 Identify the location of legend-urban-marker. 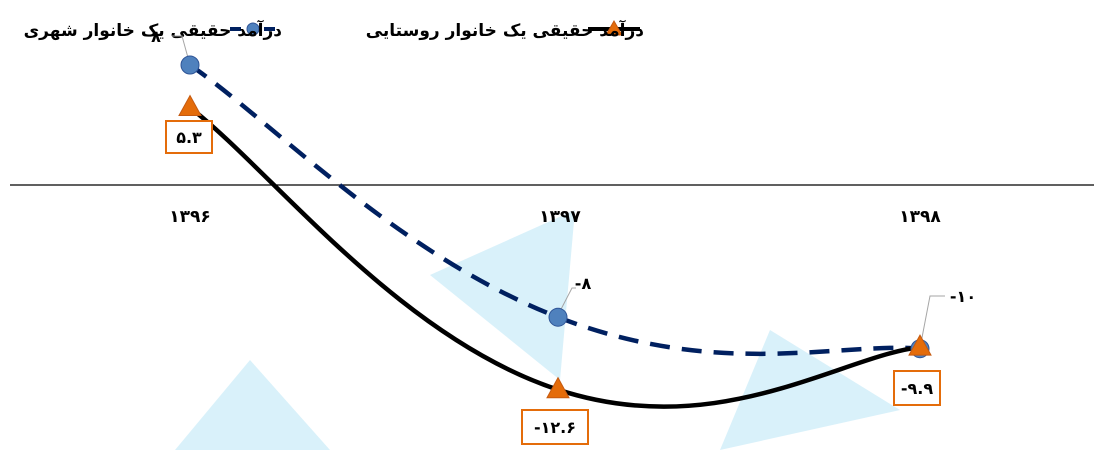
(253, 29).